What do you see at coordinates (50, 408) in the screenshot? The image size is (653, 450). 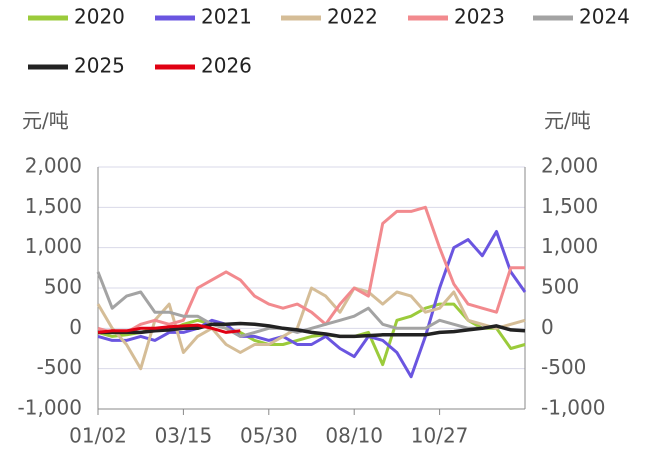 I see `y-tick-label: -1,000` at bounding box center [50, 408].